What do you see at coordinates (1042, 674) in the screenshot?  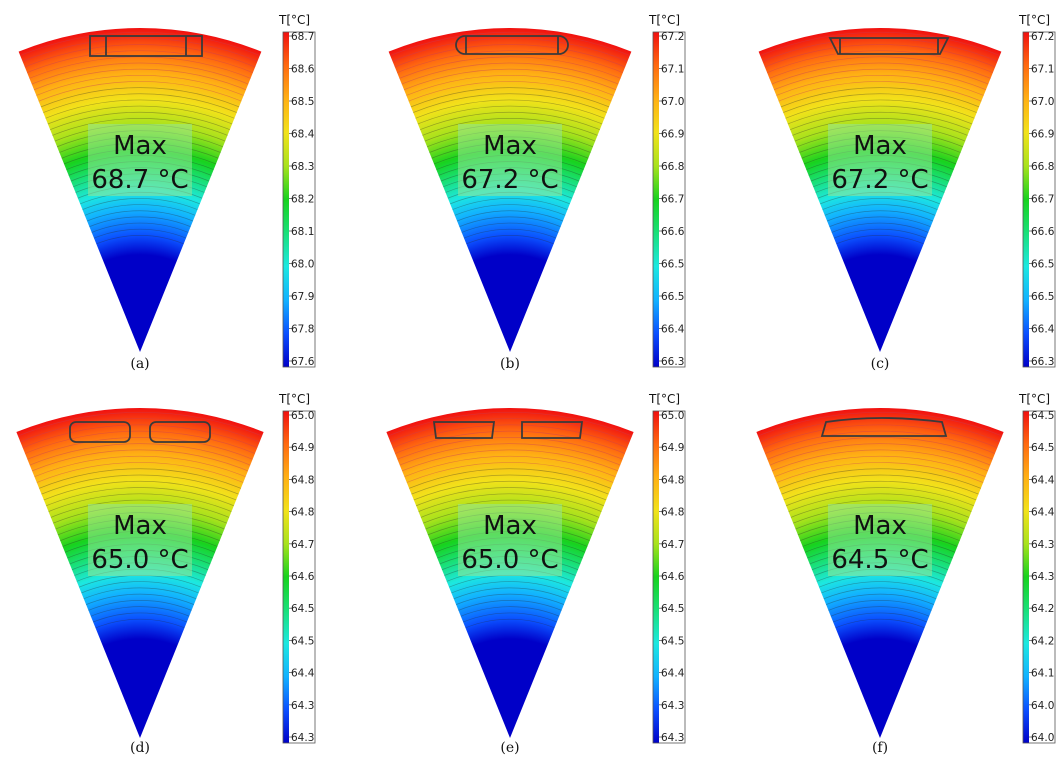 I see `colorbar-tick-label: 64.1` at bounding box center [1042, 674].